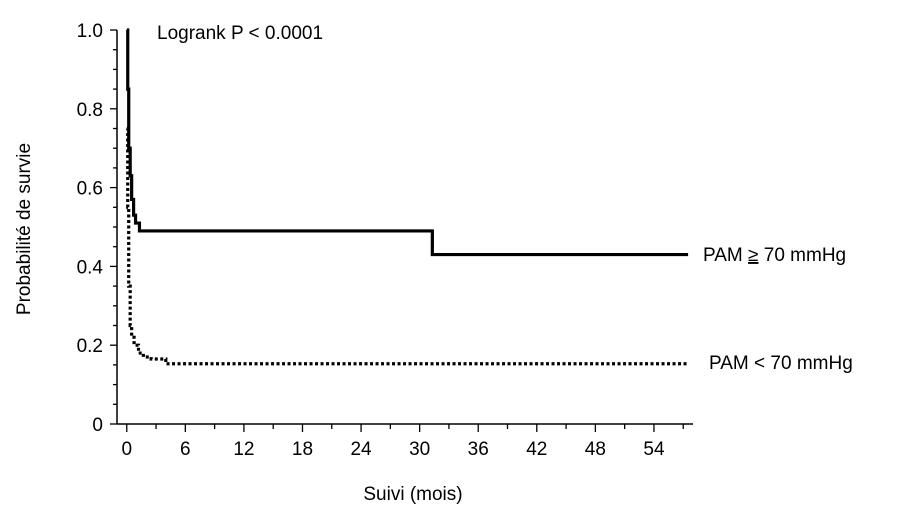  What do you see at coordinates (90, 189) in the screenshot?
I see `y-tick-label: 0.6` at bounding box center [90, 189].